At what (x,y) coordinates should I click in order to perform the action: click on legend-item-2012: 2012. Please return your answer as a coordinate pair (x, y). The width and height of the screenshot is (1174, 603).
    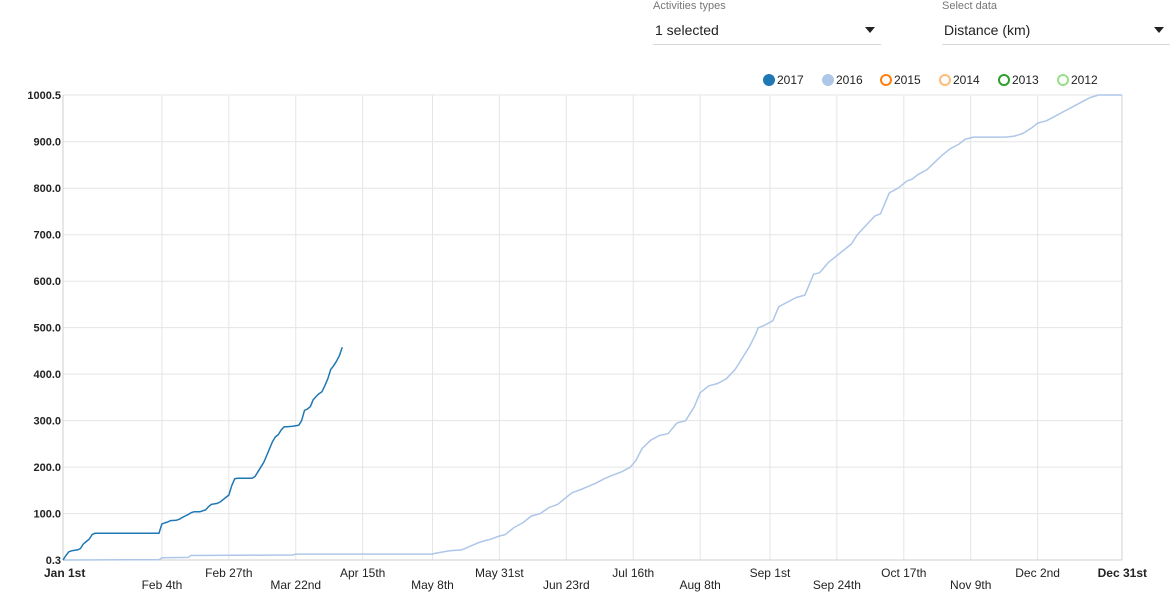
    Looking at the image, I should click on (1077, 80).